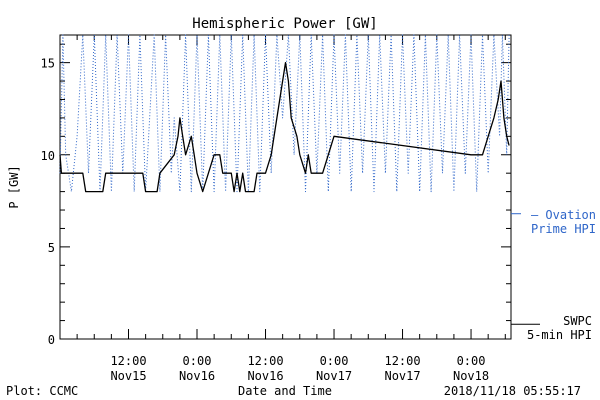  Describe the element at coordinates (128, 376) in the screenshot. I see `x-tick-date-label: Nov15` at that location.